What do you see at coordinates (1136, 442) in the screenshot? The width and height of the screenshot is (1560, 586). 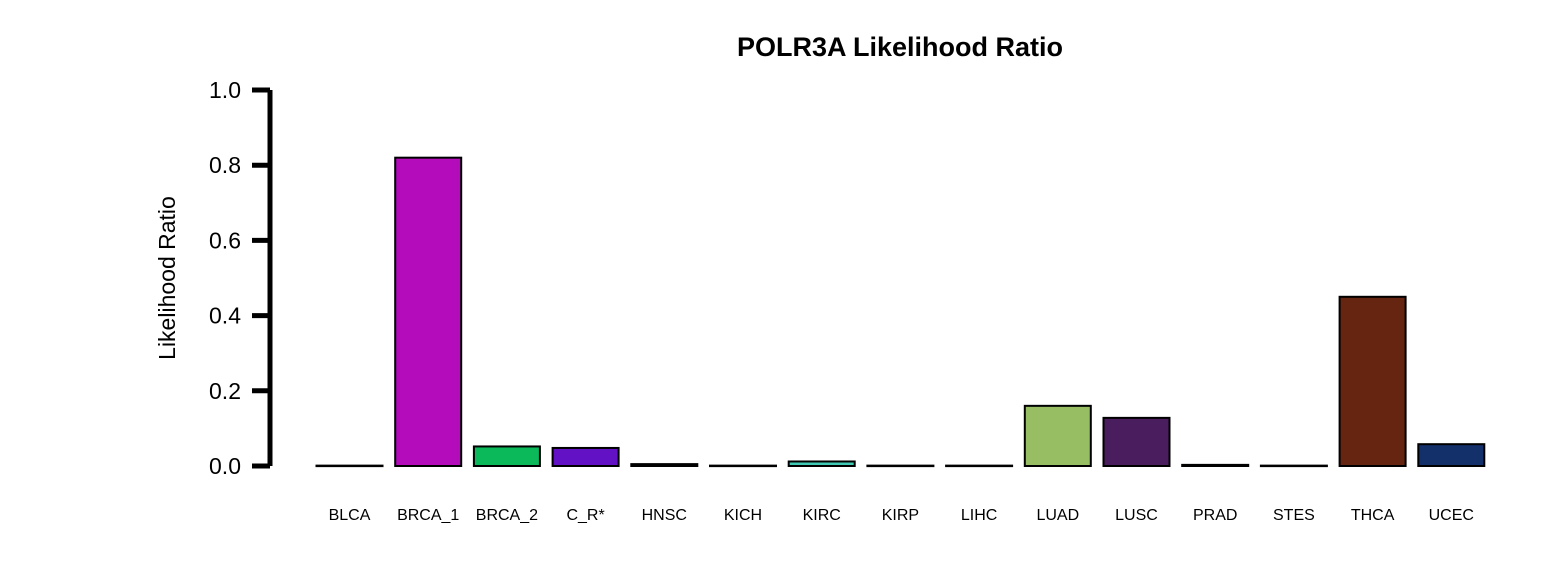 I see `bar-lusc` at bounding box center [1136, 442].